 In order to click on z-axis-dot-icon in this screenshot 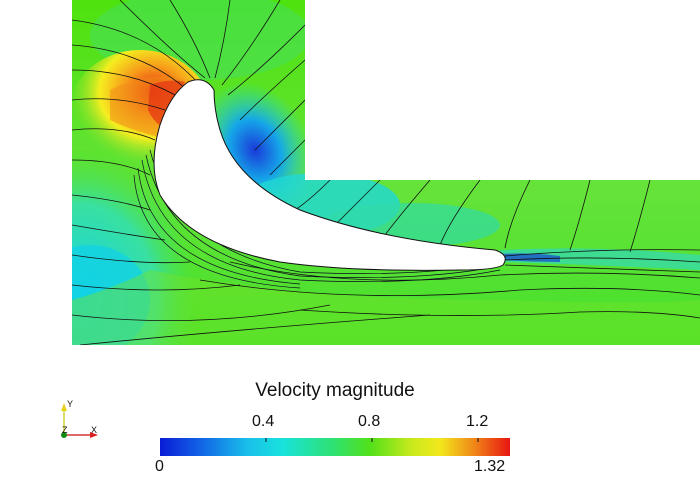, I will do `click(64, 435)`.